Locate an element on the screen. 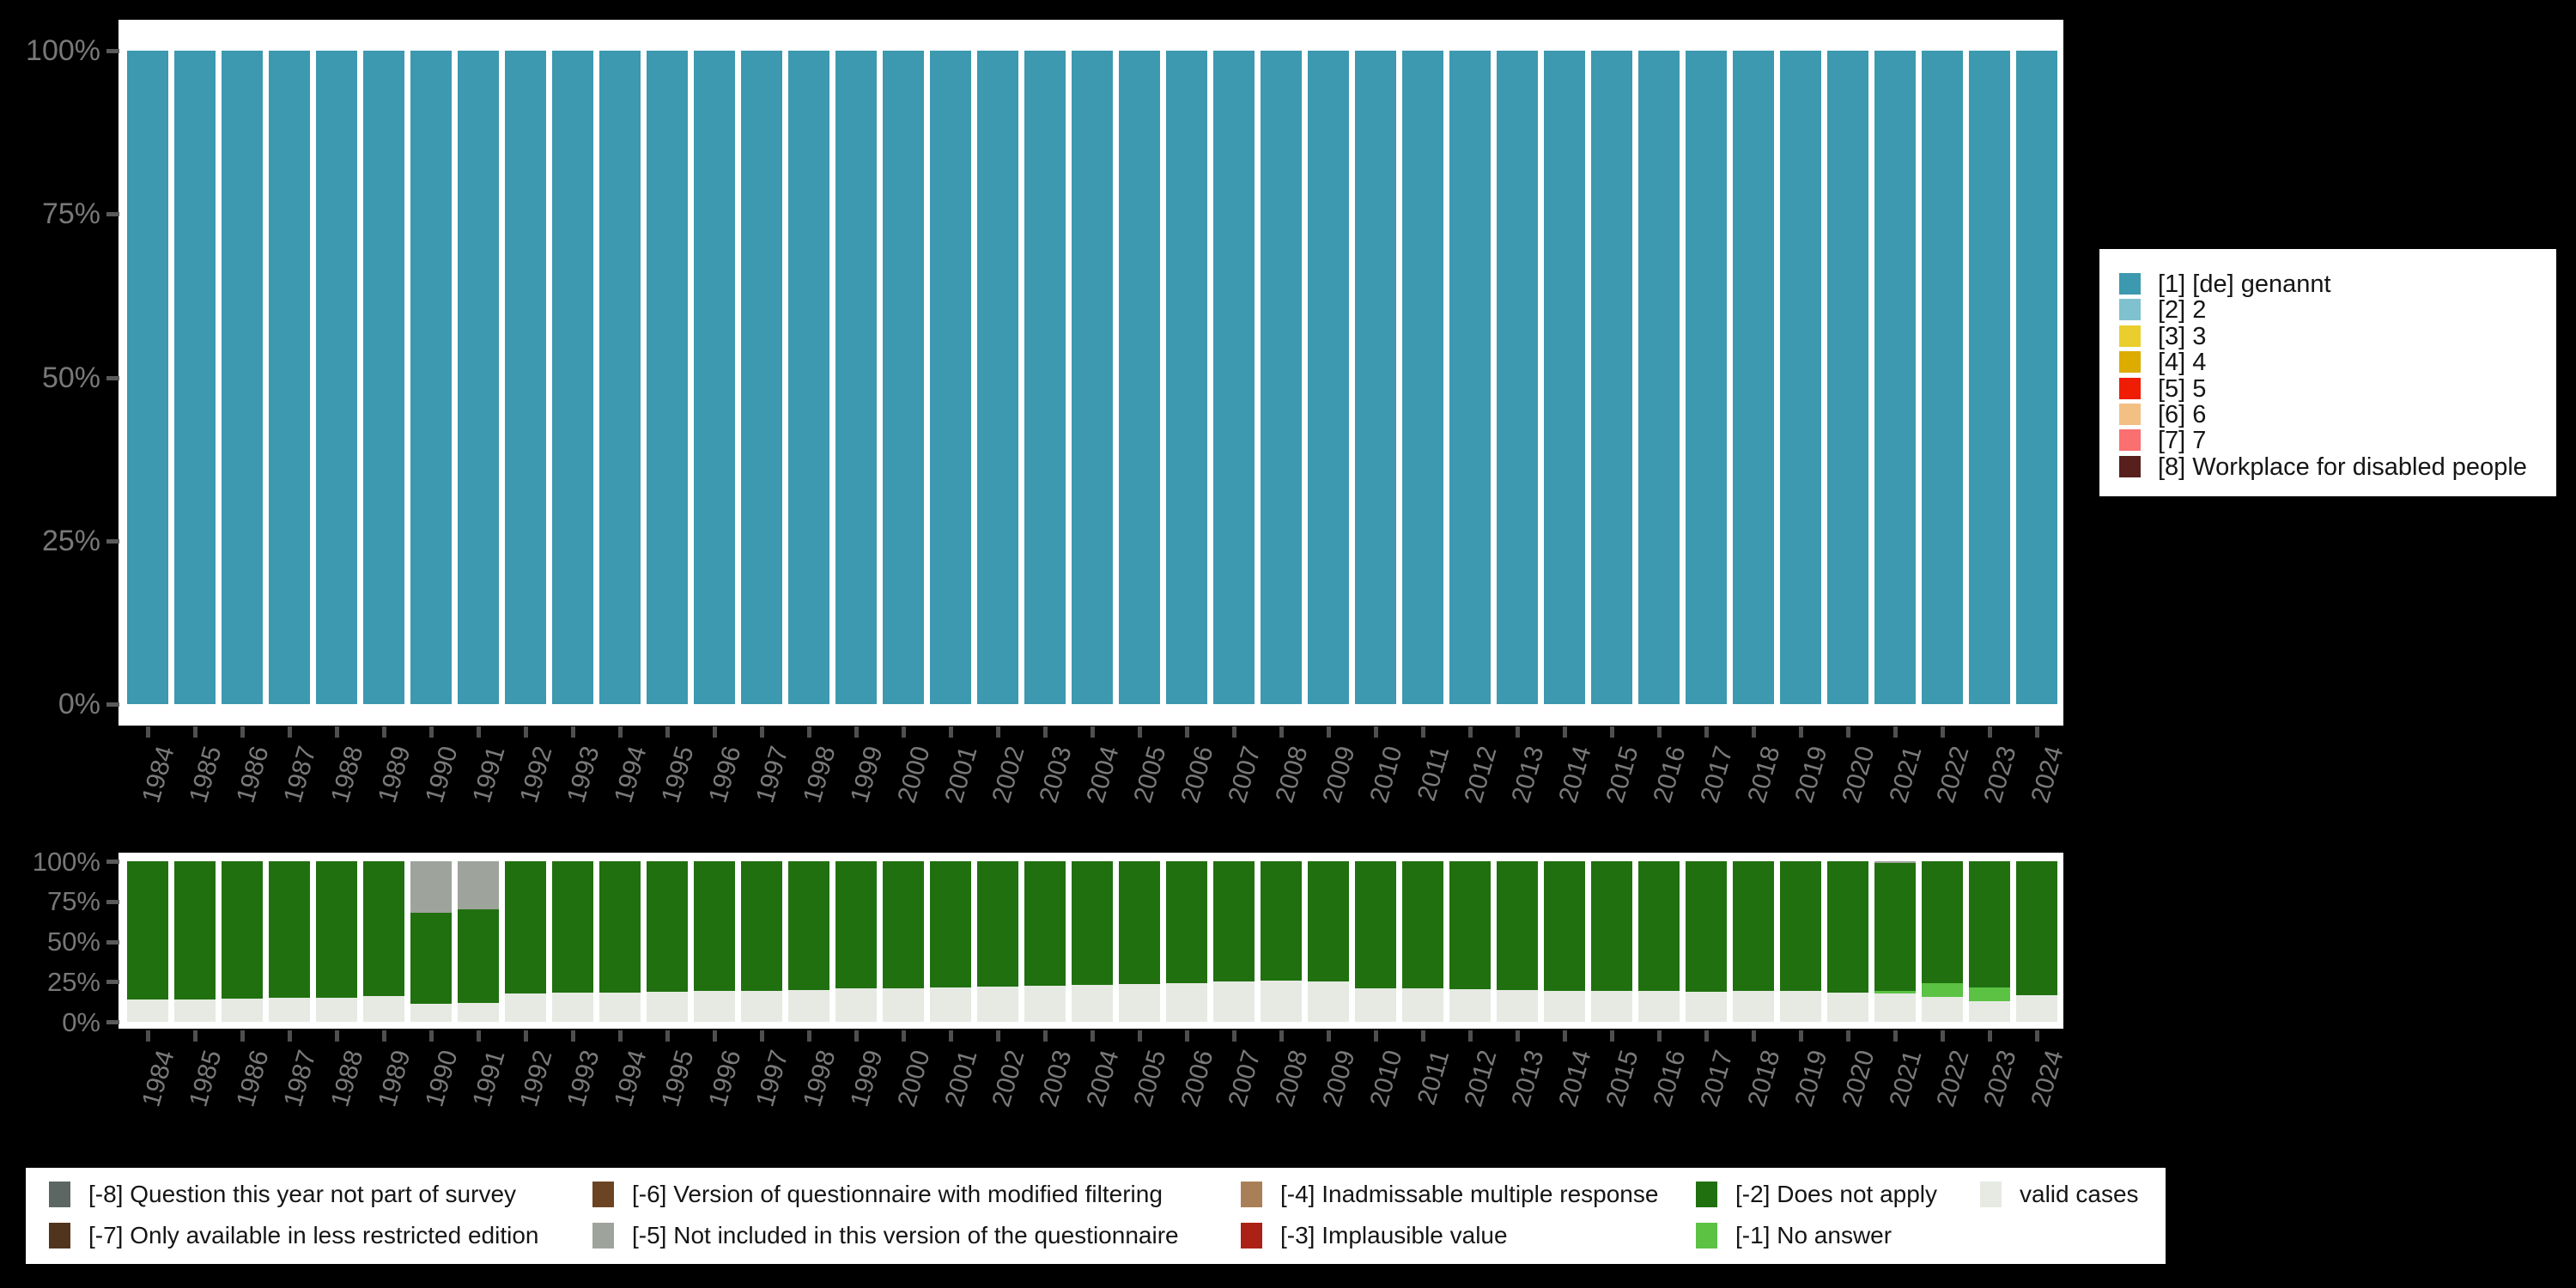 The image size is (2576, 1288). bar-2001 is located at coordinates (951, 377).